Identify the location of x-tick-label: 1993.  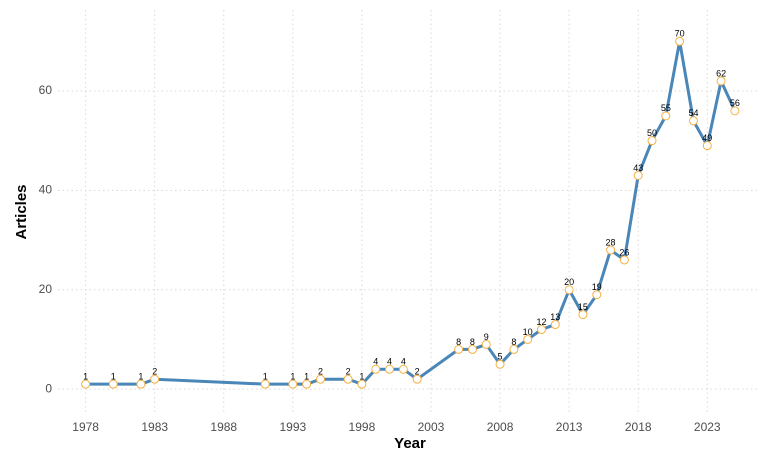
(292, 427).